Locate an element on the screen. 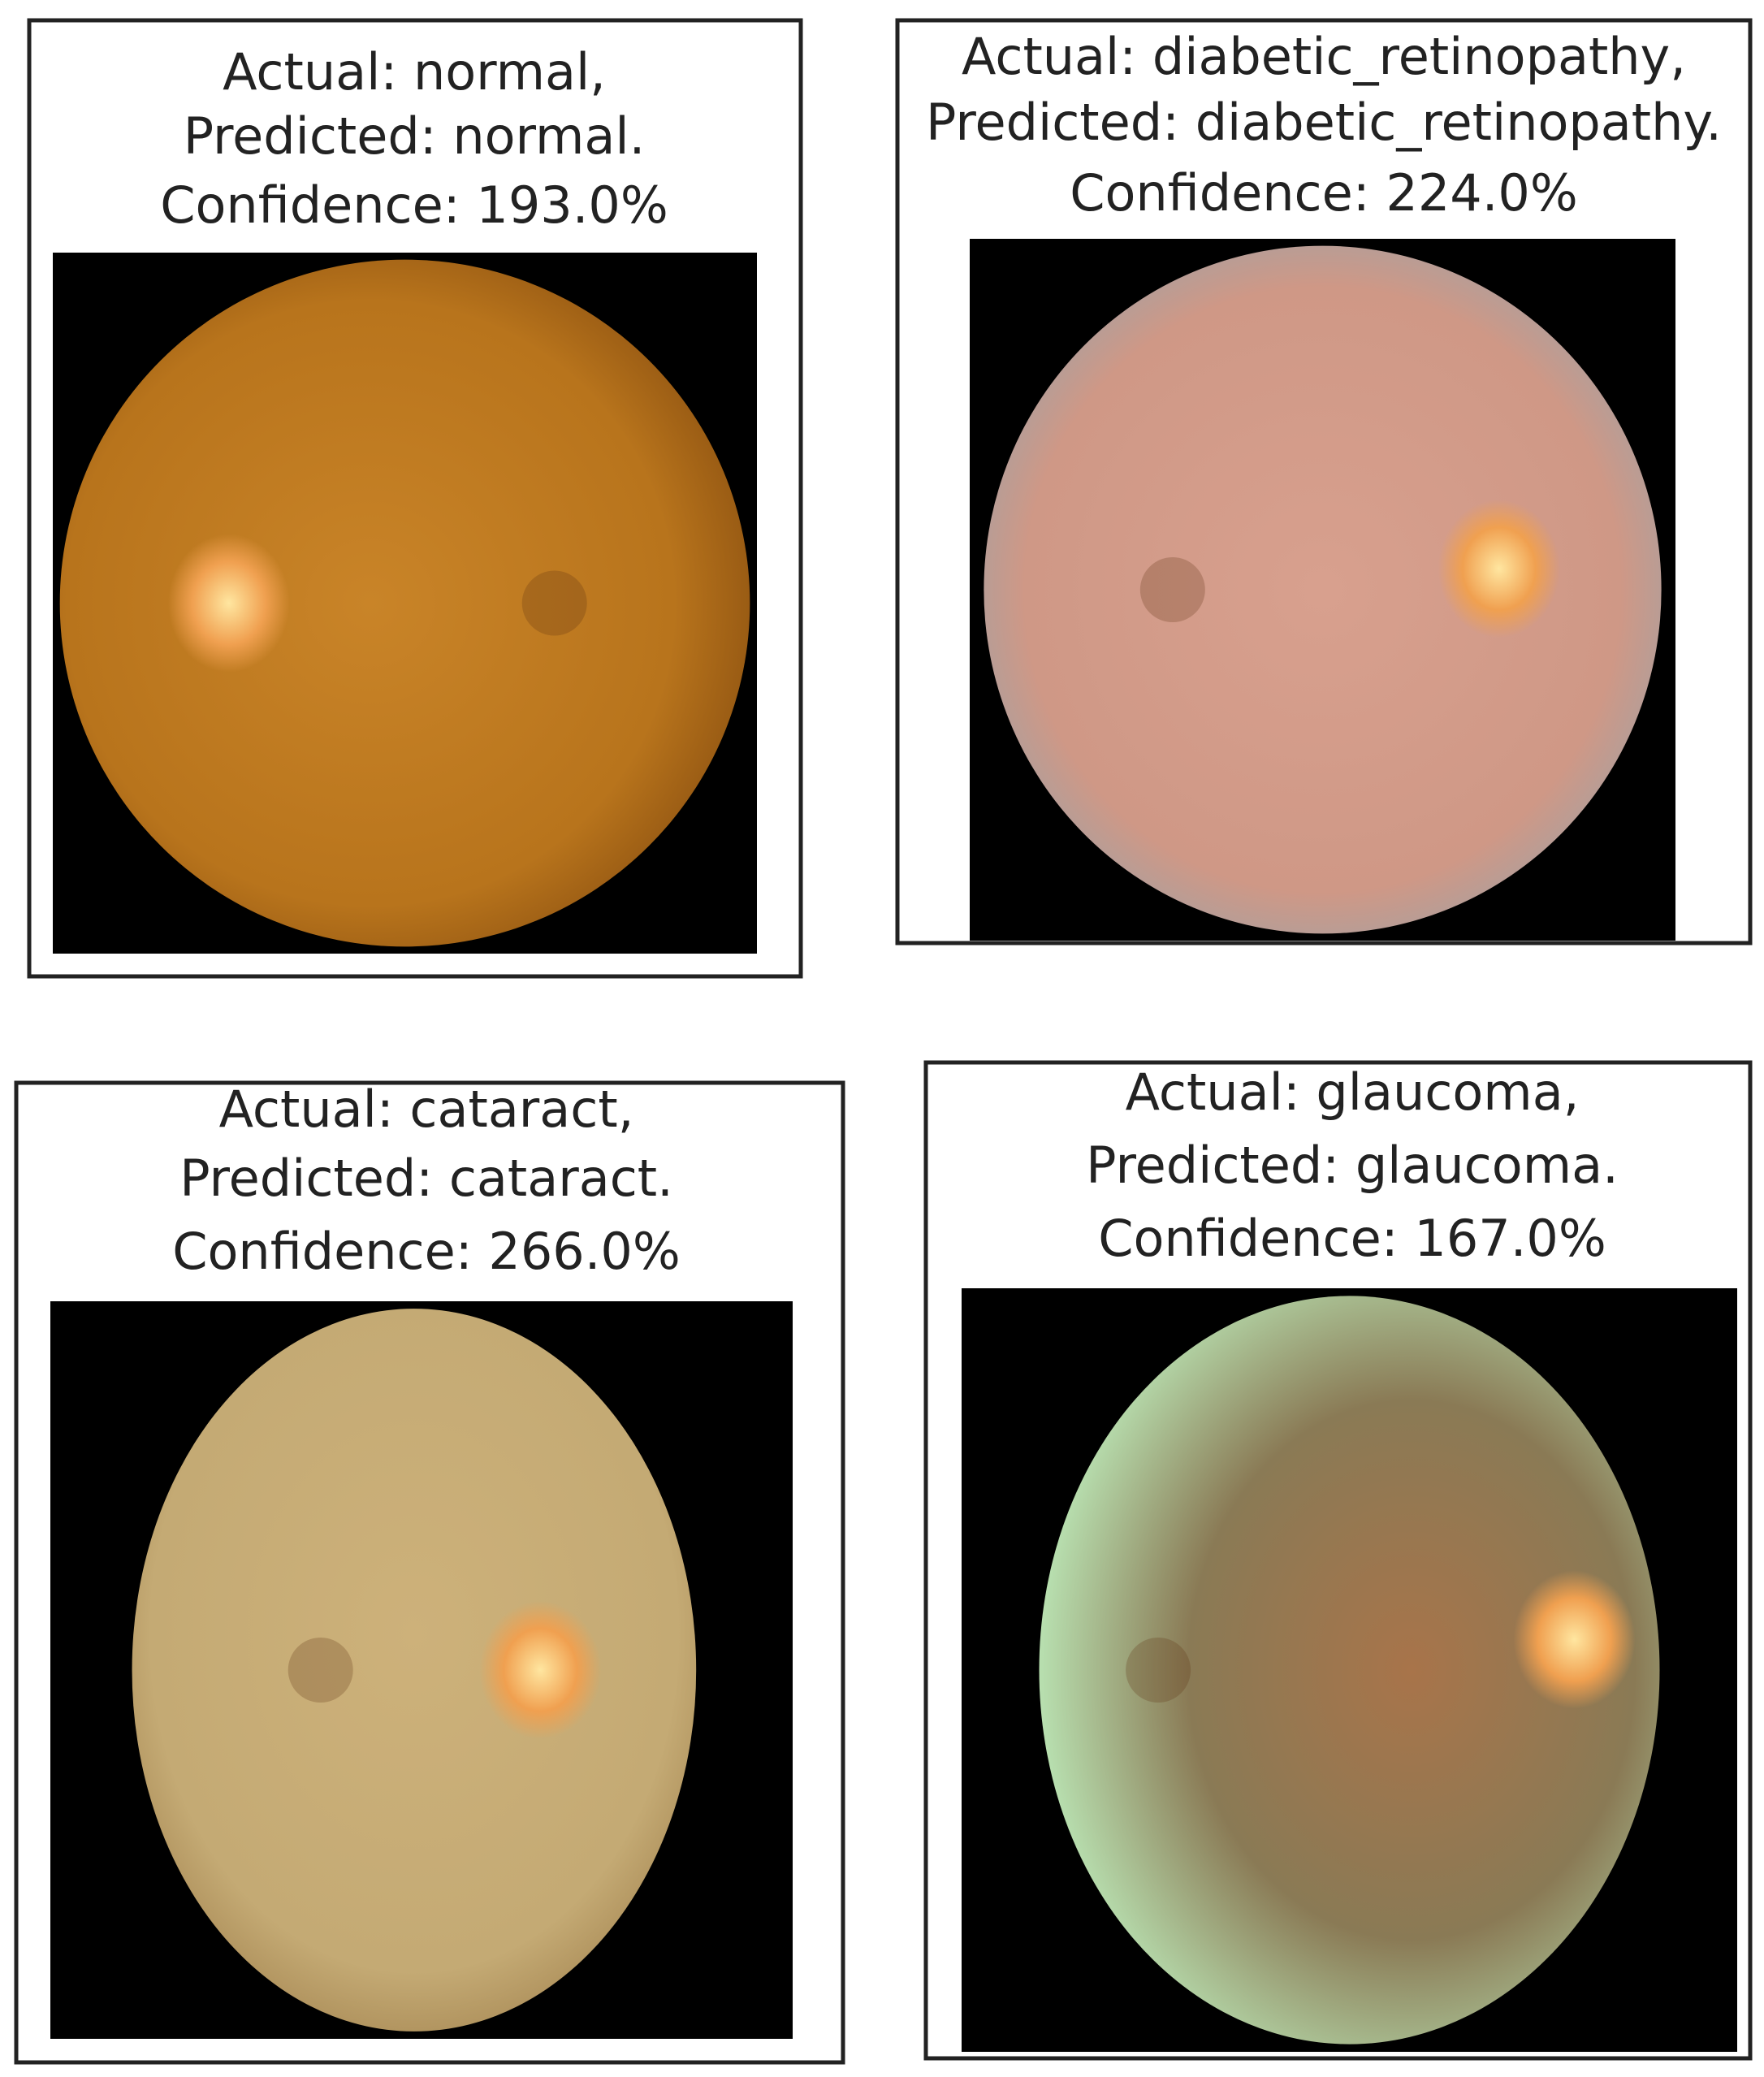  confidence-label: Confidence: 266.0% is located at coordinates (426, 1252).